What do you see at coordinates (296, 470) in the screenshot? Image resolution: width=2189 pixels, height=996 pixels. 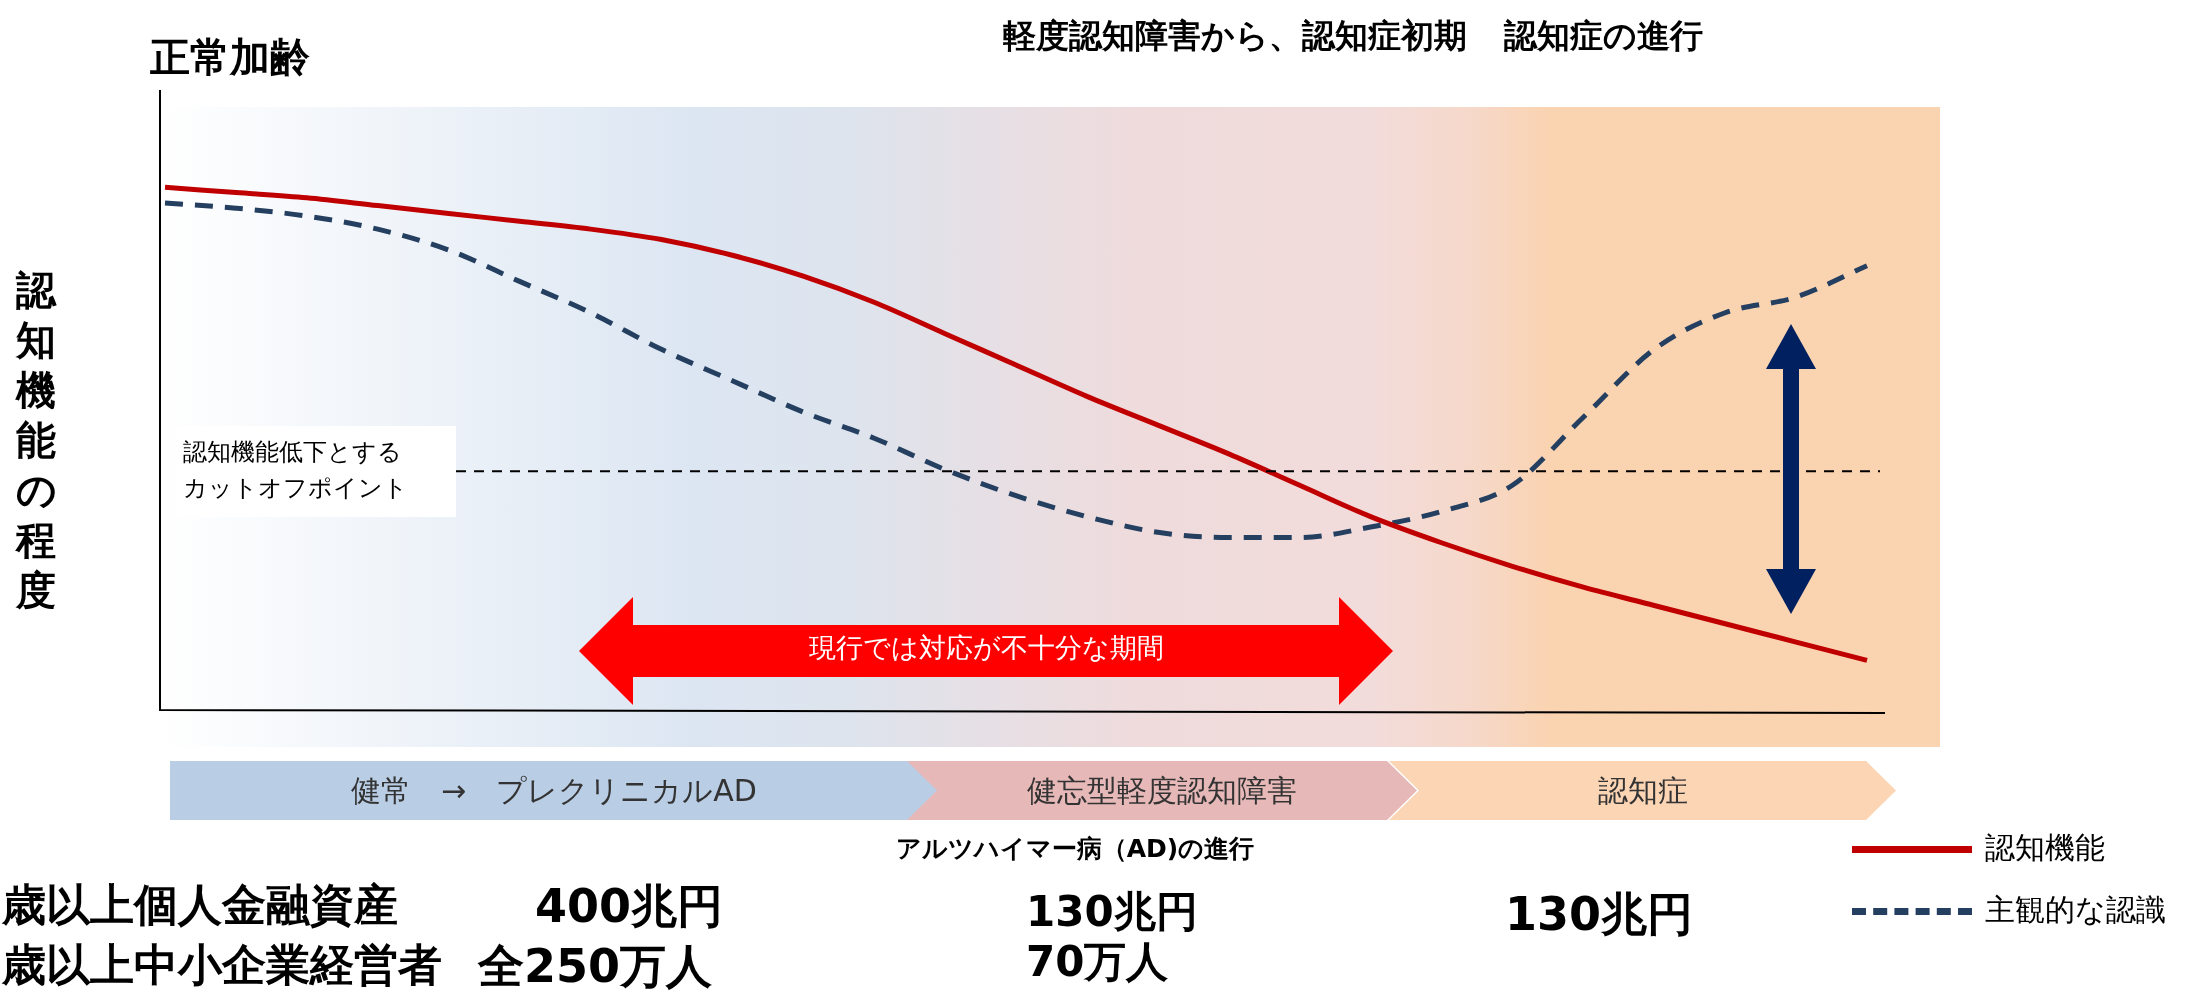 I see `ref-line-label: 認知機能低下とするカットオフポイント` at bounding box center [296, 470].